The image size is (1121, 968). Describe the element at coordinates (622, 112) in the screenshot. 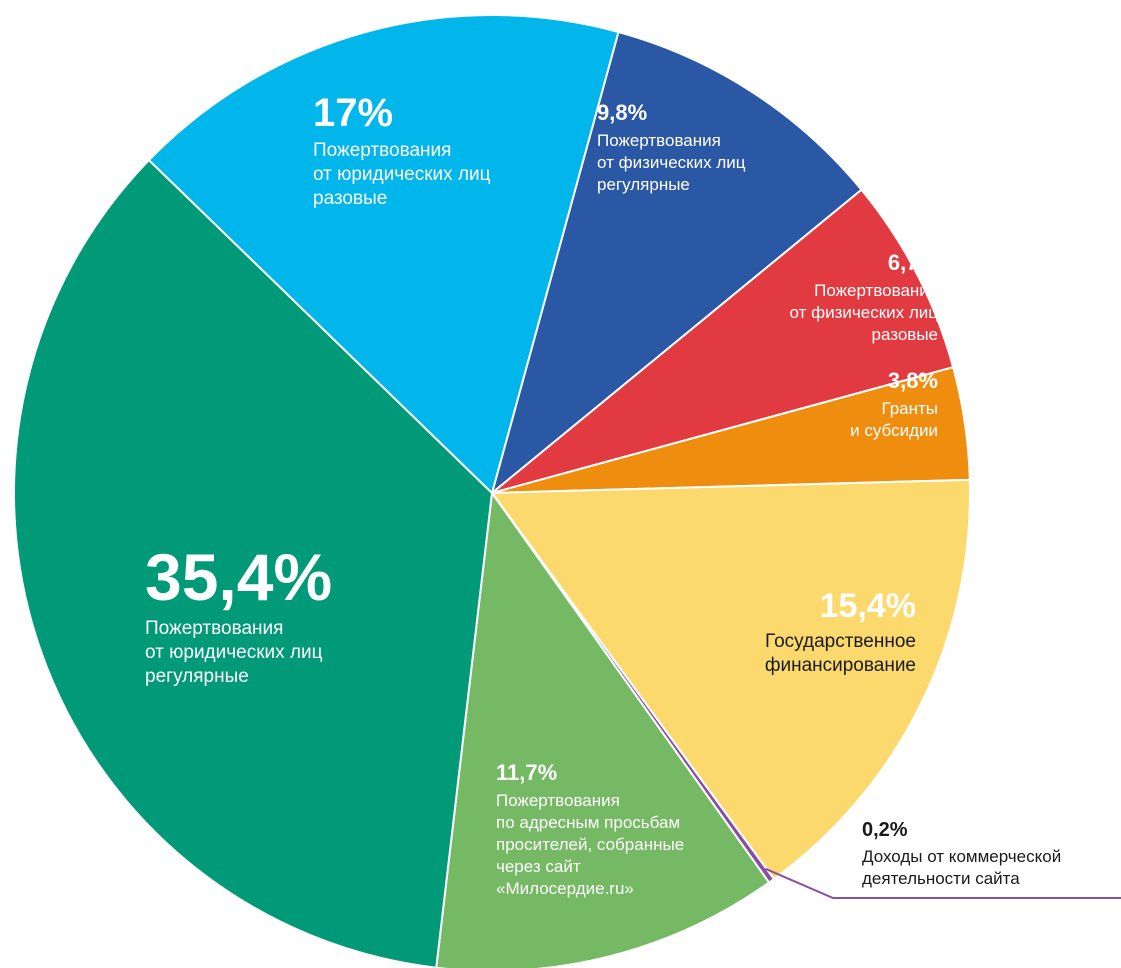

I see `slice-percent: 9,8%` at that location.